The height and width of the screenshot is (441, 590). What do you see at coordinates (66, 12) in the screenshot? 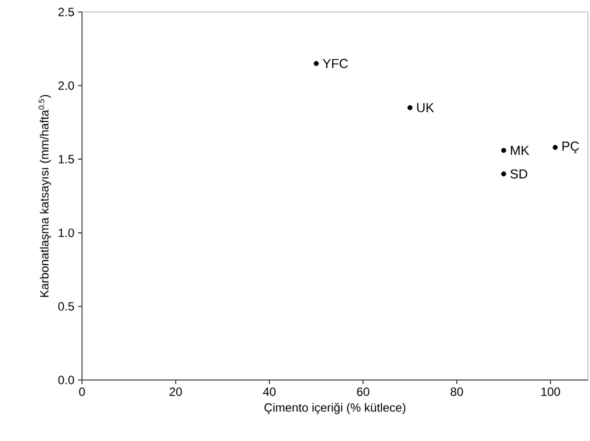
I see `y-tick-label: 2.5` at bounding box center [66, 12].